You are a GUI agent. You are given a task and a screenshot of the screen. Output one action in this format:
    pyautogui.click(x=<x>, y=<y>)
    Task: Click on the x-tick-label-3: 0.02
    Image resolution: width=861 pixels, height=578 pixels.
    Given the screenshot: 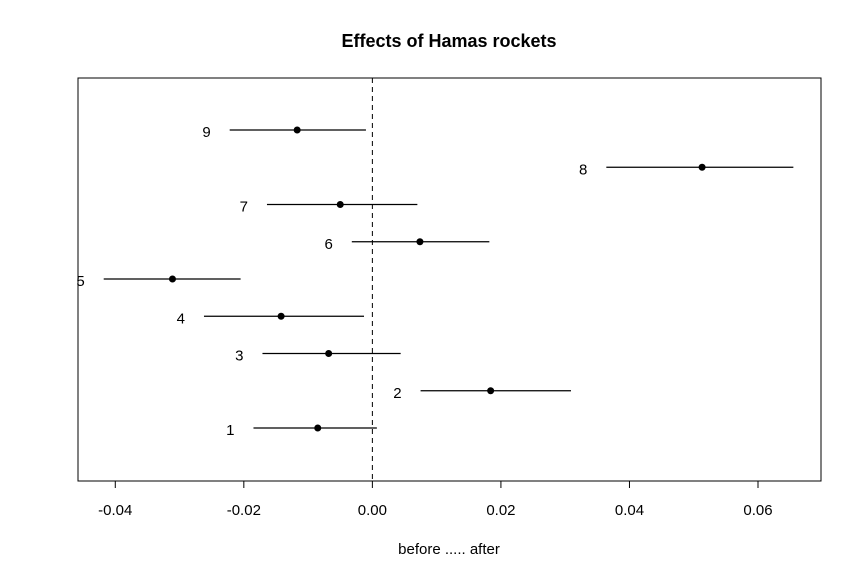 What is the action you would take?
    pyautogui.click(x=500, y=510)
    